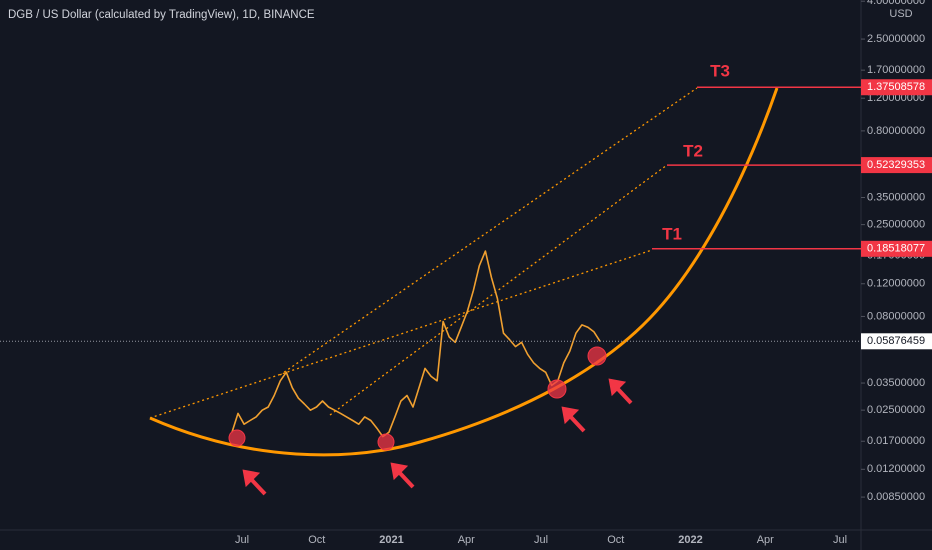 The height and width of the screenshot is (550, 932). I want to click on target-price-label: 1.37508578, so click(896, 87).